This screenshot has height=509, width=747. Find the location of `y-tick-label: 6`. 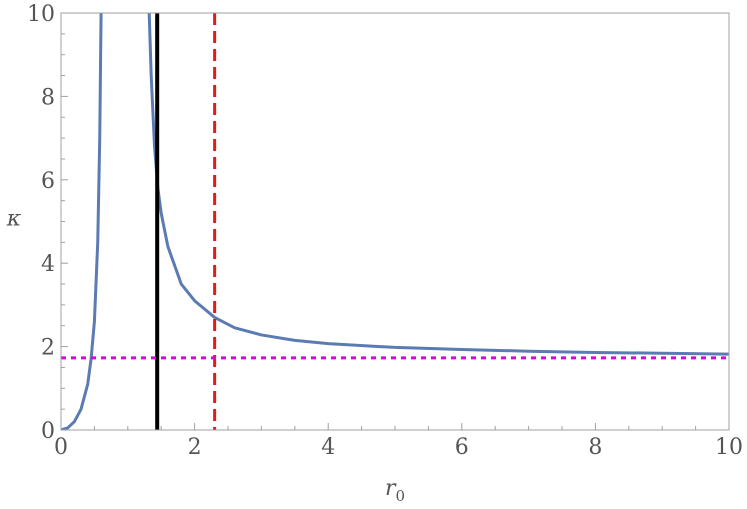

y-tick-label: 6 is located at coordinates (48, 181).